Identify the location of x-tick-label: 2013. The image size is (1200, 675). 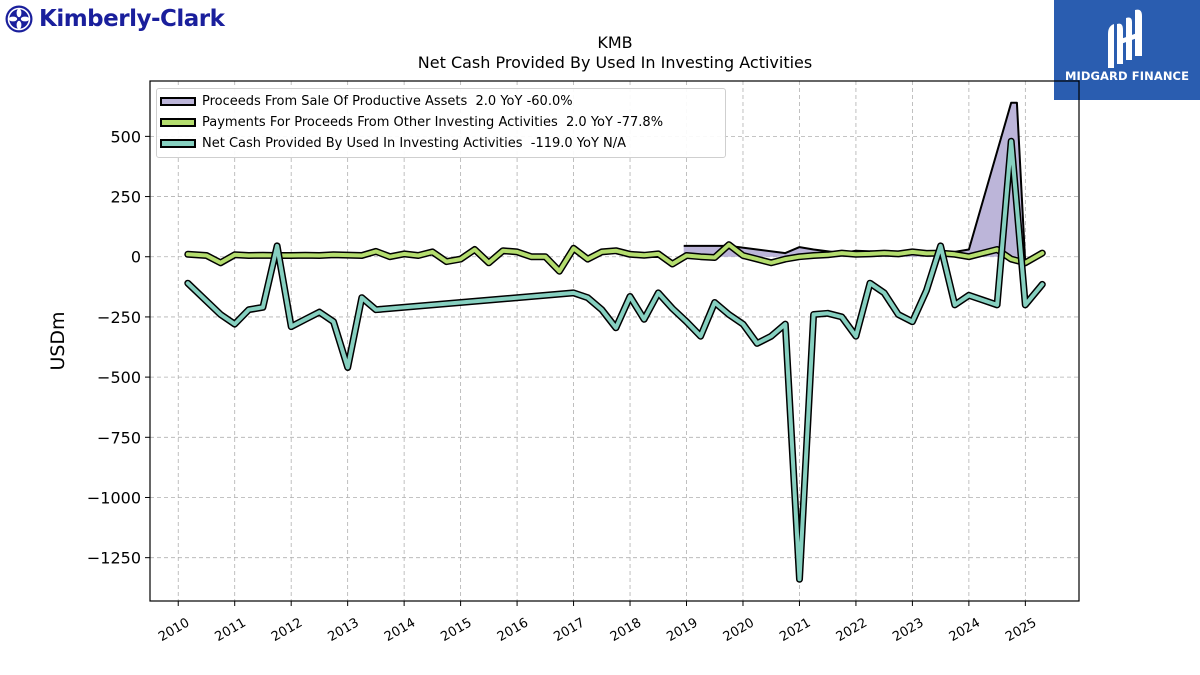
(343, 630).